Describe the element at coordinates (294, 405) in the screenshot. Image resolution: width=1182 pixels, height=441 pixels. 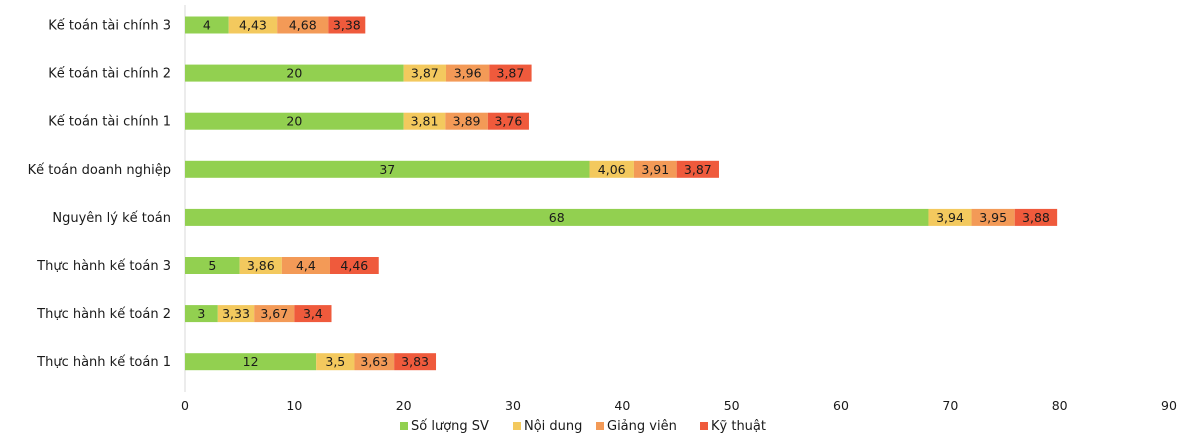
I see `x-tick-label: 10` at that location.